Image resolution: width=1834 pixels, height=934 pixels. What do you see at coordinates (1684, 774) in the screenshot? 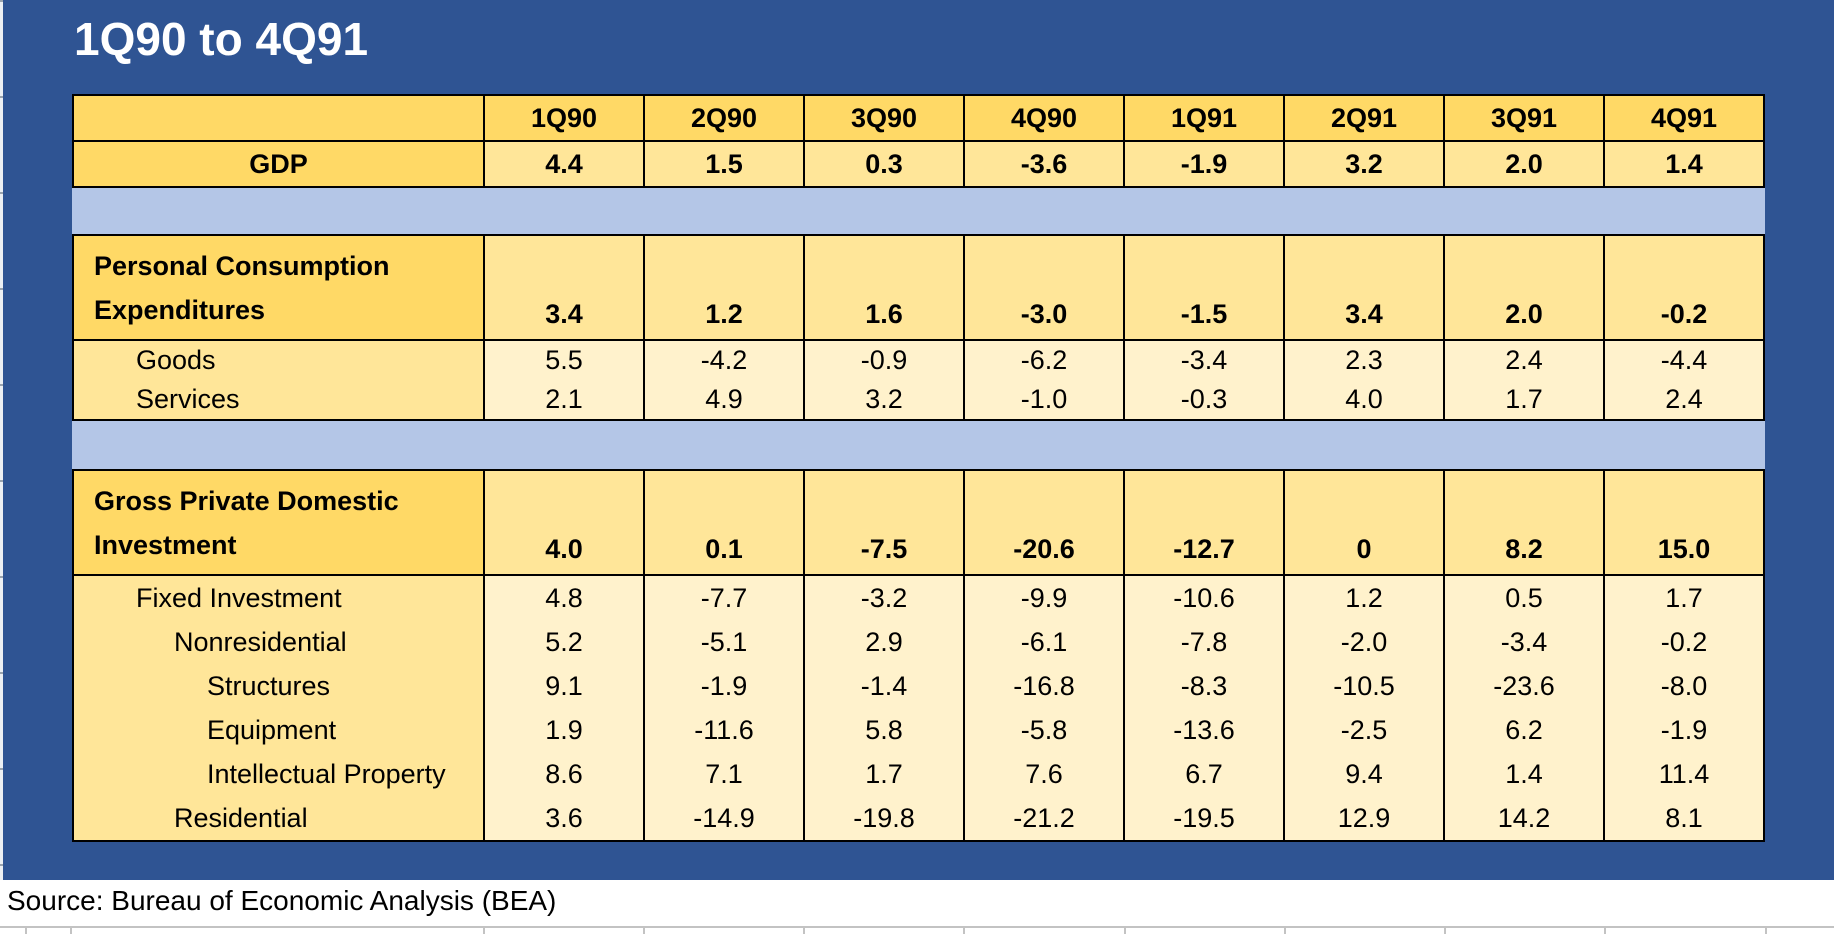
I see `intellectual-property-row-value-cell: 11.4` at bounding box center [1684, 774].